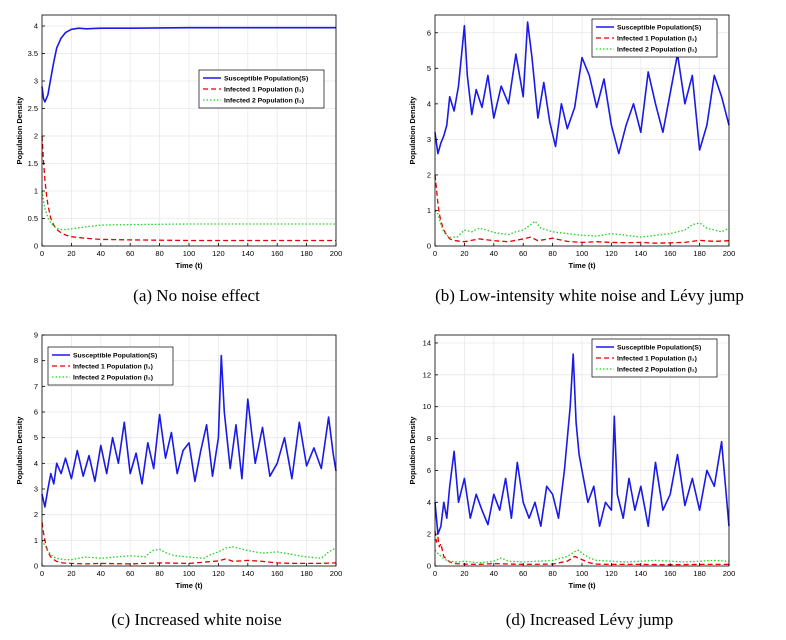 The width and height of the screenshot is (786, 640). What do you see at coordinates (36, 386) in the screenshot?
I see `y-tick-label: 7` at bounding box center [36, 386].